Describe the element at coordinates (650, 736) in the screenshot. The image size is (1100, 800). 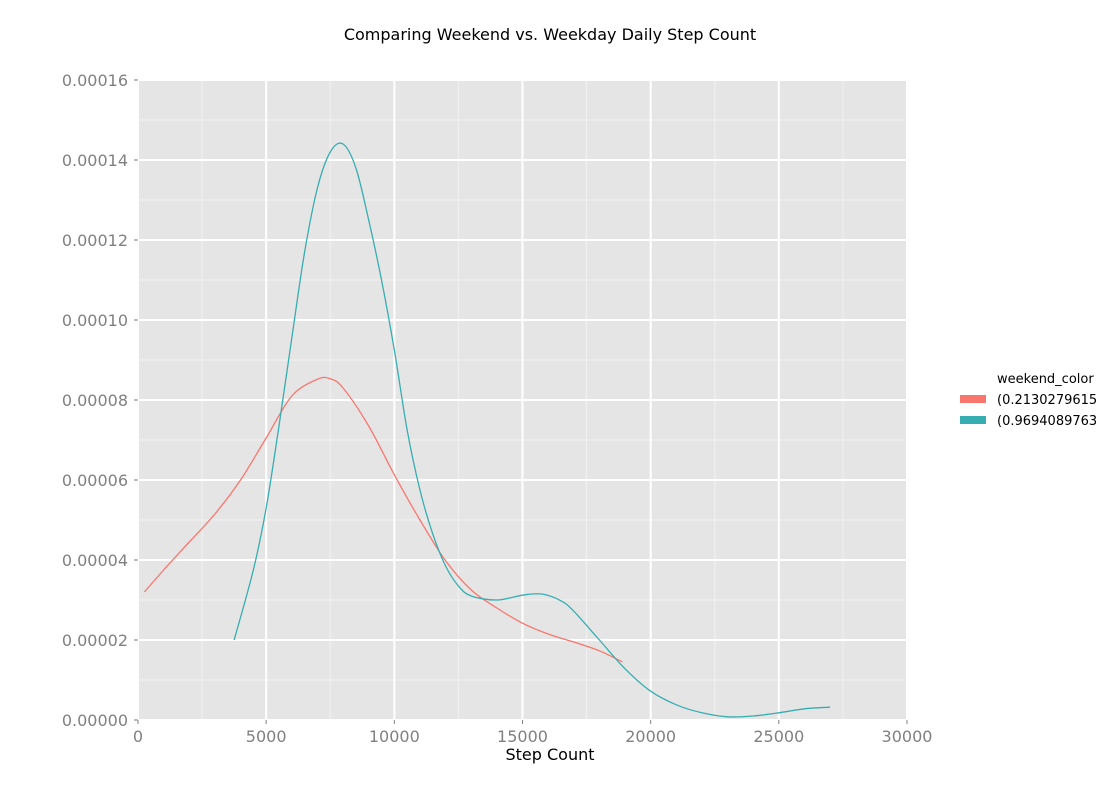
I see `x-tick-label: 20000` at that location.